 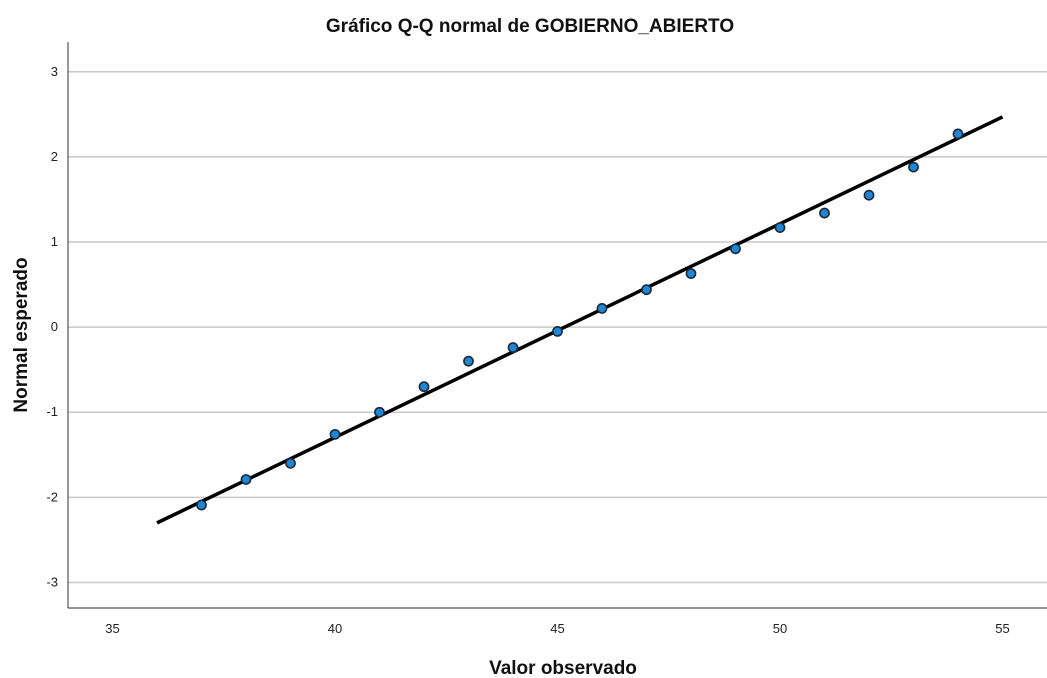 What do you see at coordinates (52, 496) in the screenshot?
I see `y-tick-label: -2` at bounding box center [52, 496].